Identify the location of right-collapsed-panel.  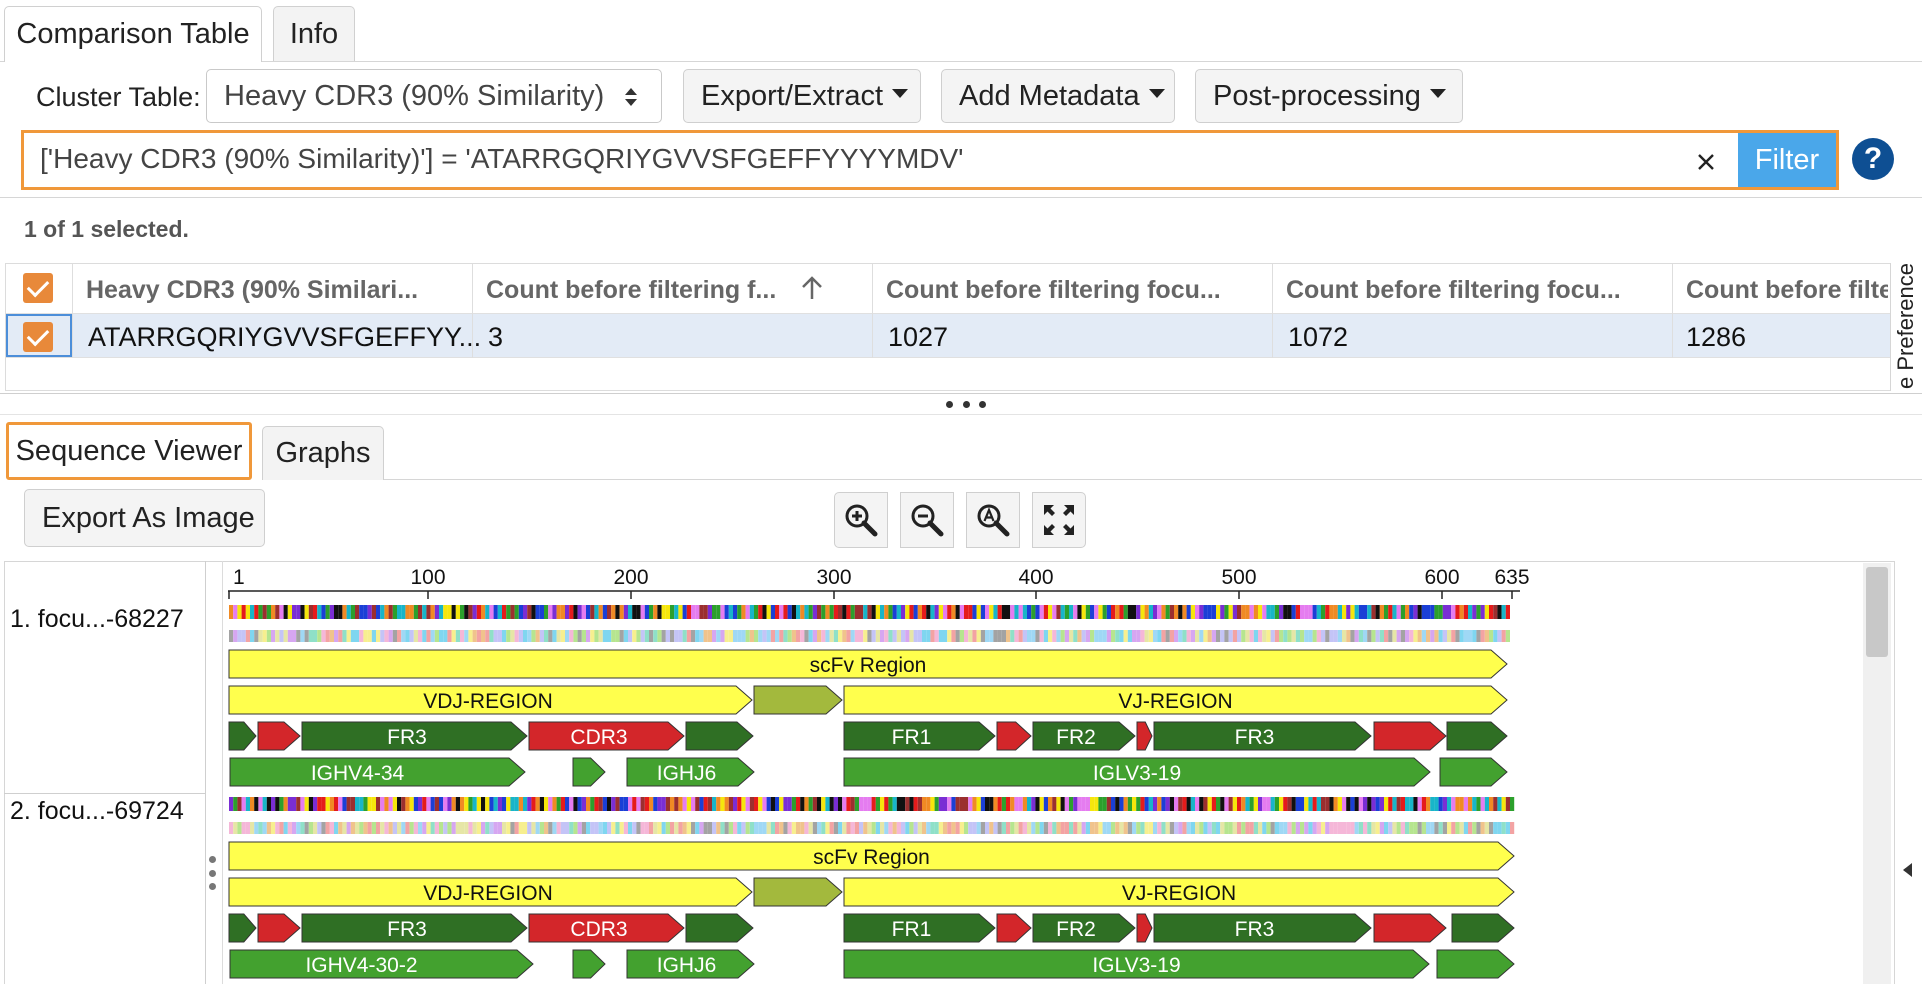
(1908, 772).